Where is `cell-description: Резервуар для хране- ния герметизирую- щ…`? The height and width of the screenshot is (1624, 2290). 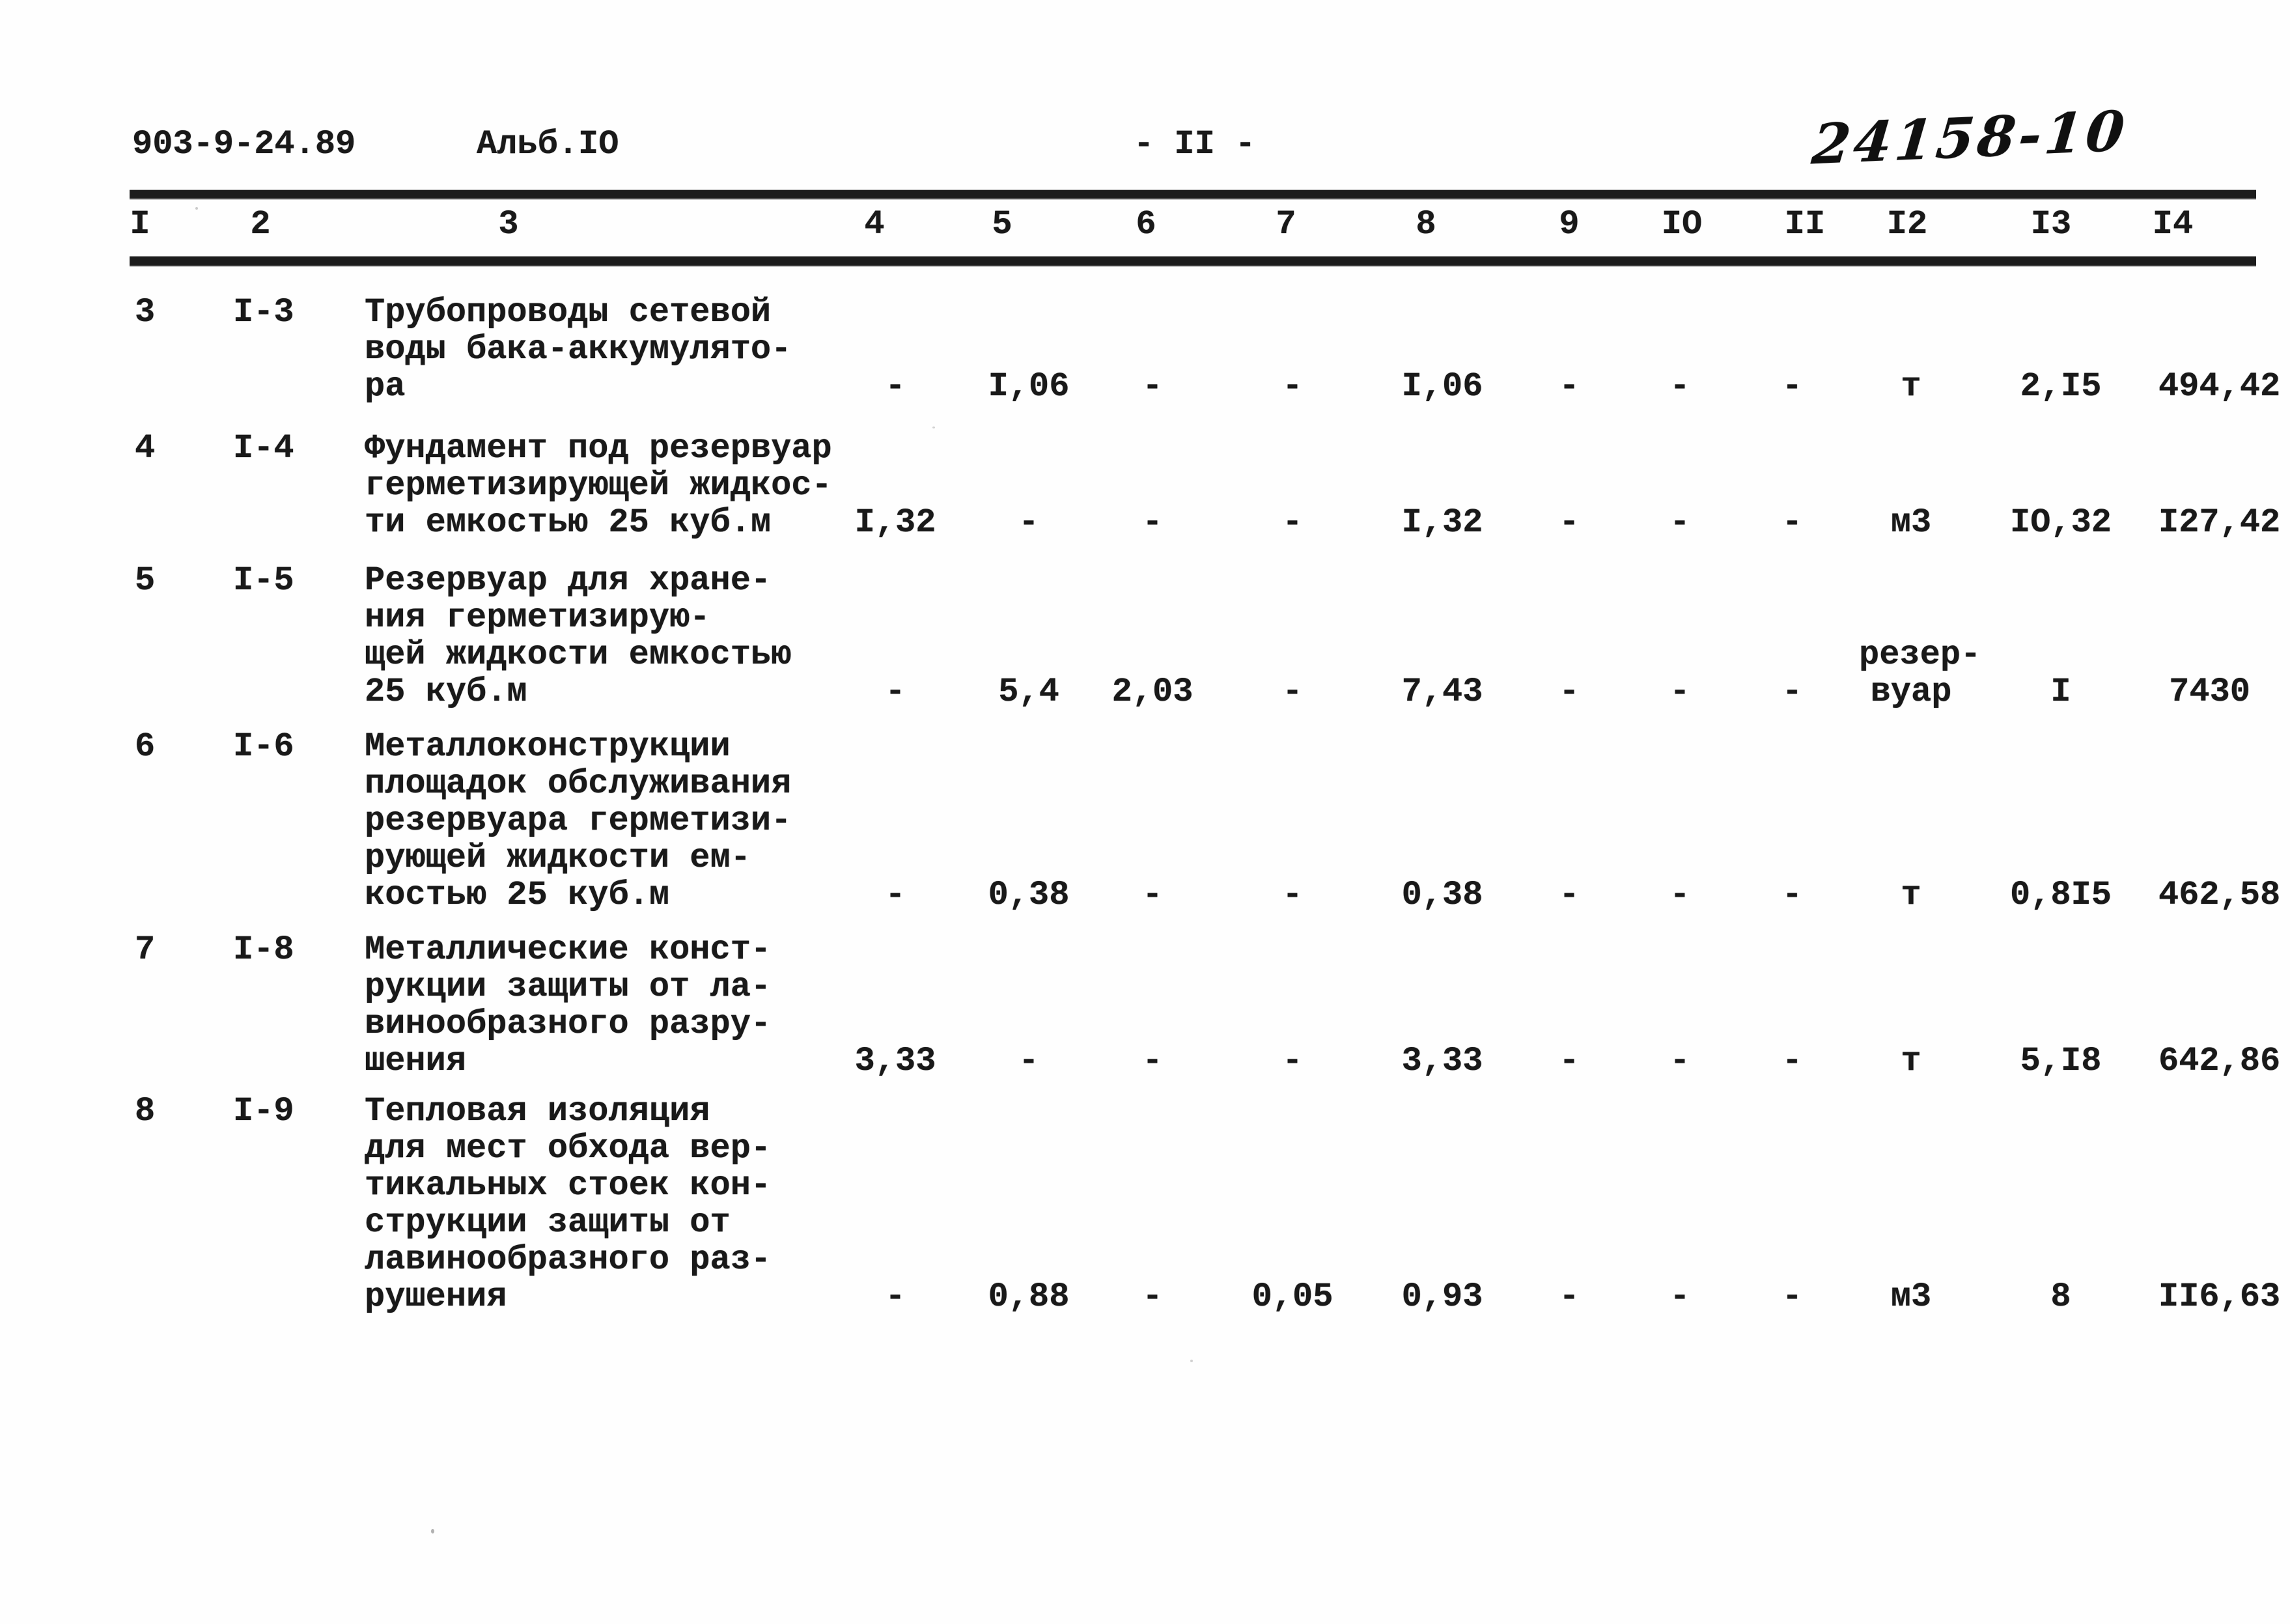
cell-description: Резервуар для хране- ния герметизирую- щ… is located at coordinates (578, 636).